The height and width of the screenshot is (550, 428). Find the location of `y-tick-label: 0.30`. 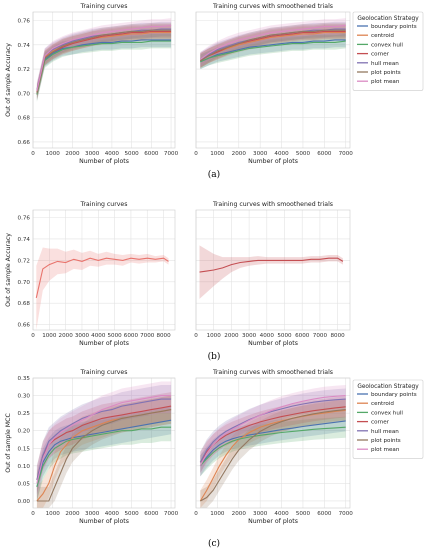

y-tick-label: 0.30 is located at coordinates (24, 397).